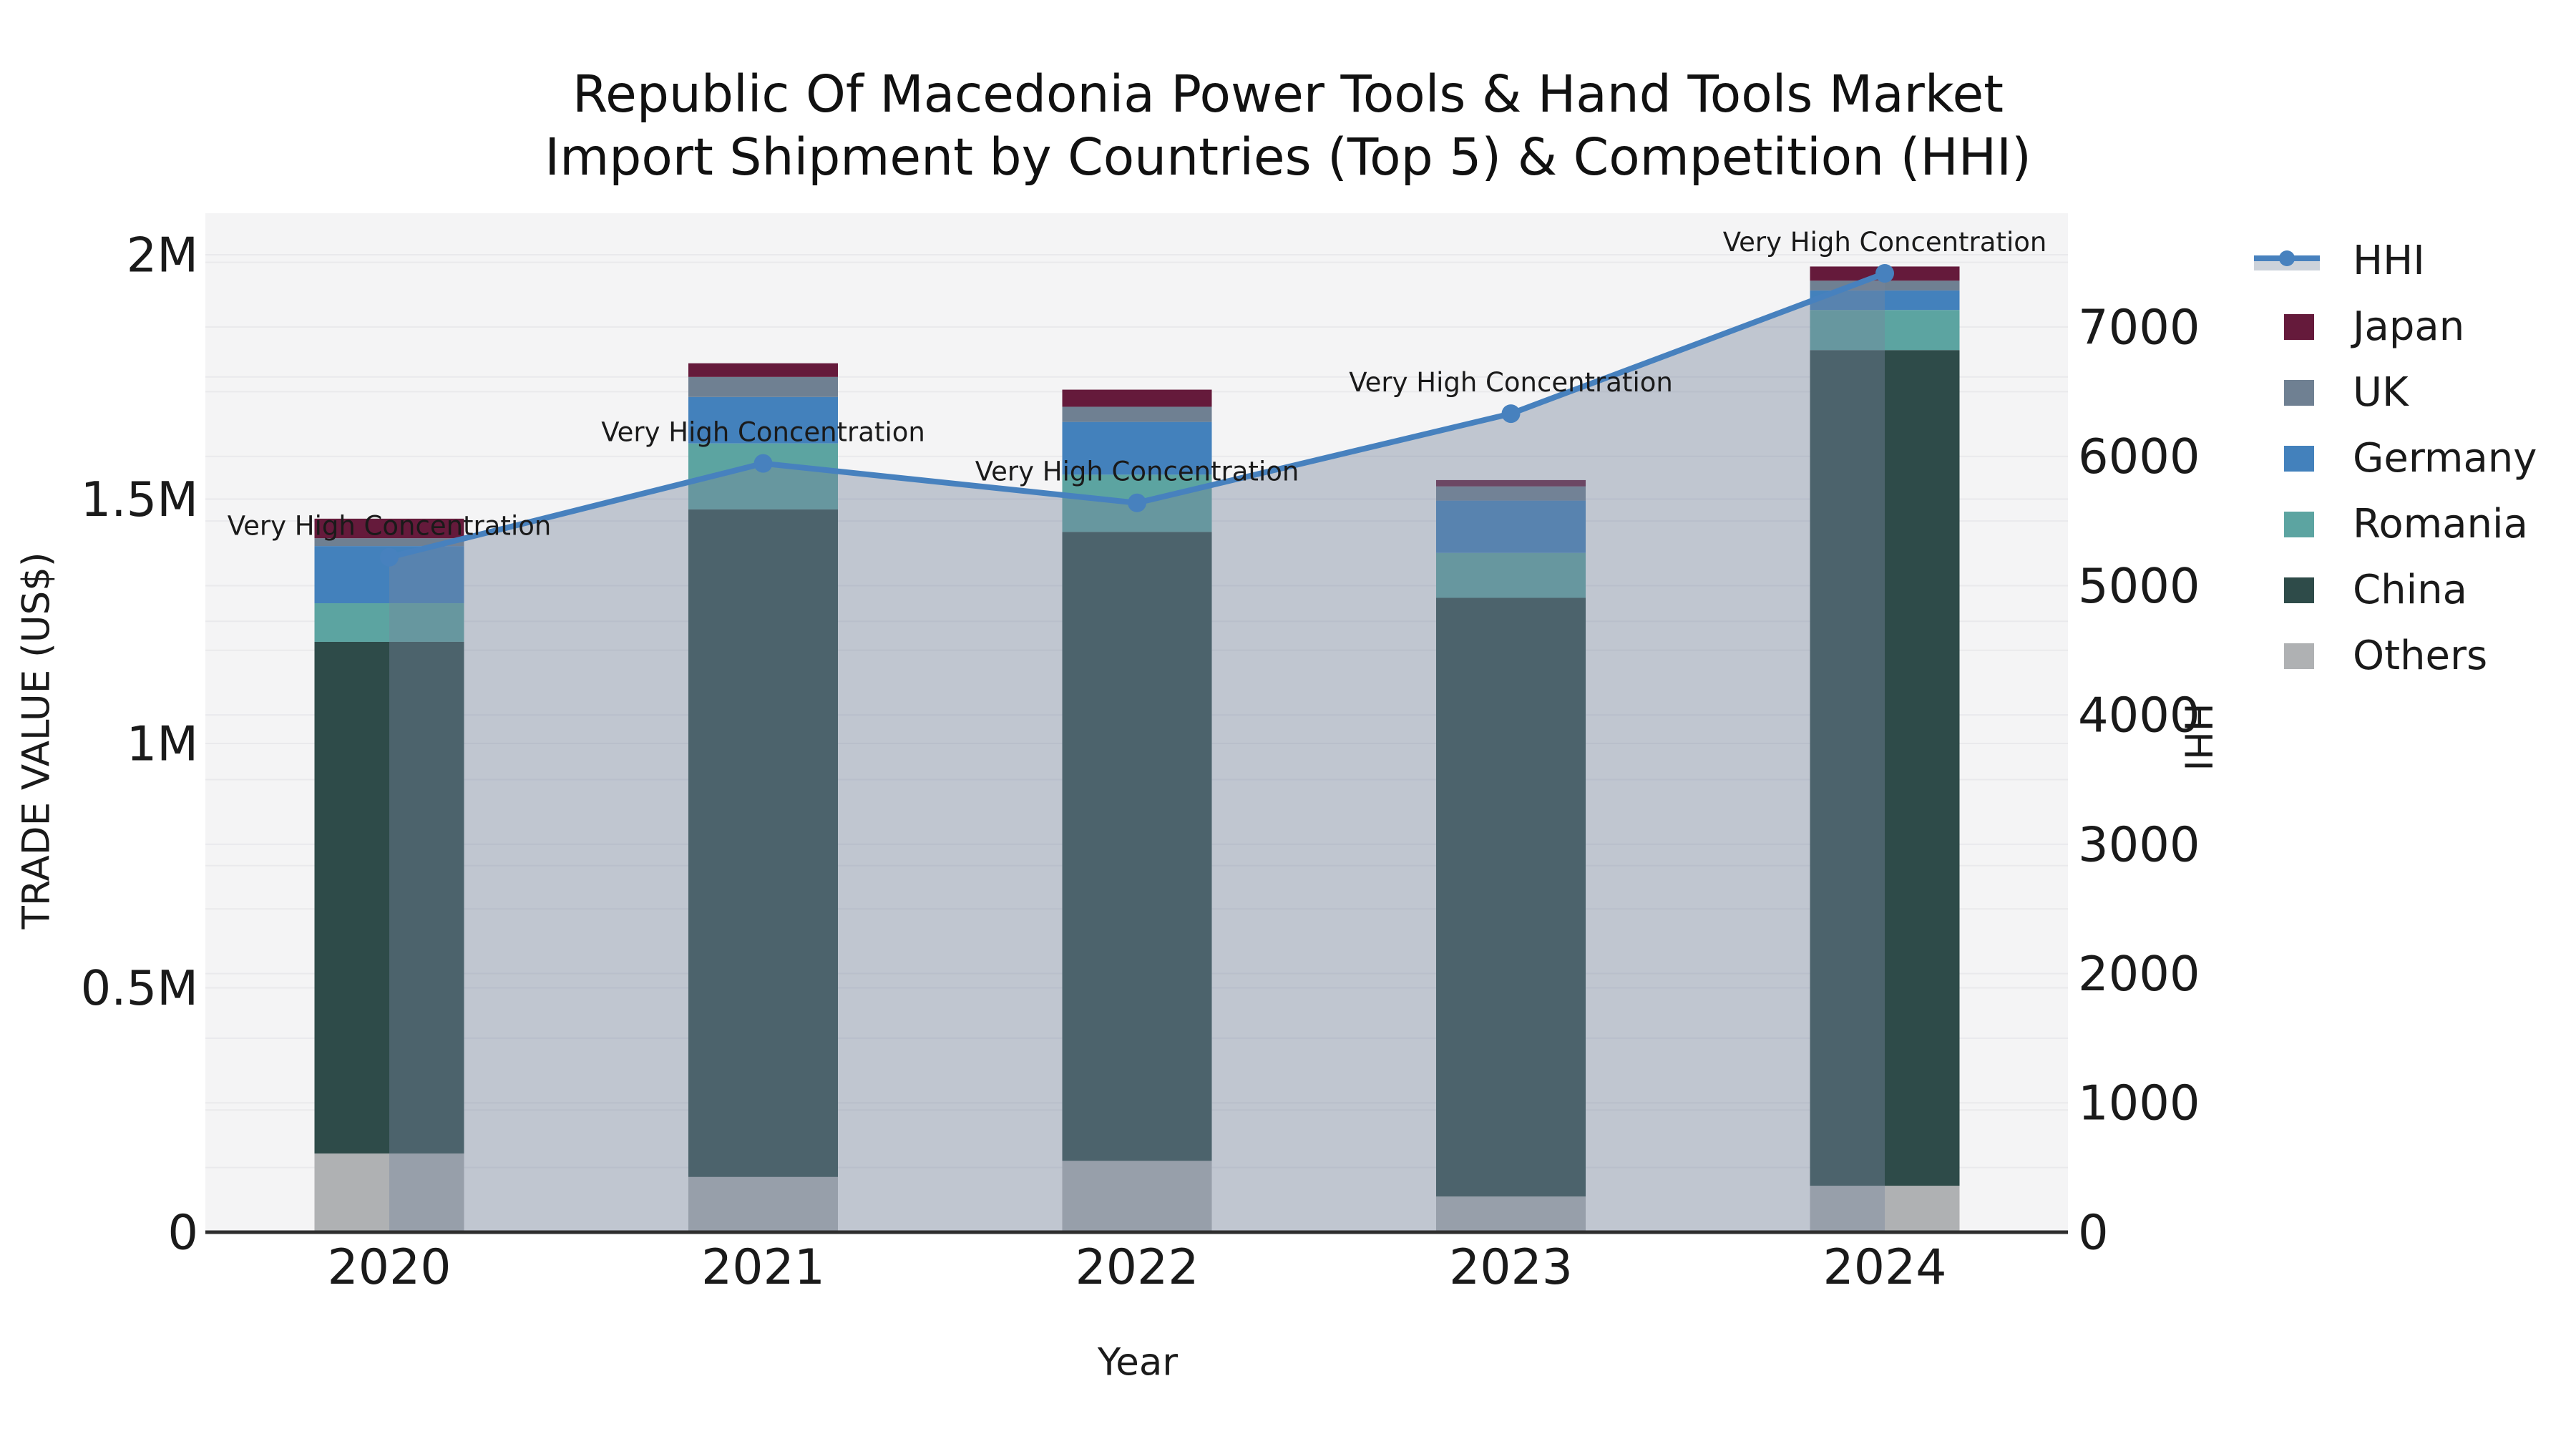 The width and height of the screenshot is (2576, 1449). I want to click on legend-item-japan: Japan, so click(2395, 326).